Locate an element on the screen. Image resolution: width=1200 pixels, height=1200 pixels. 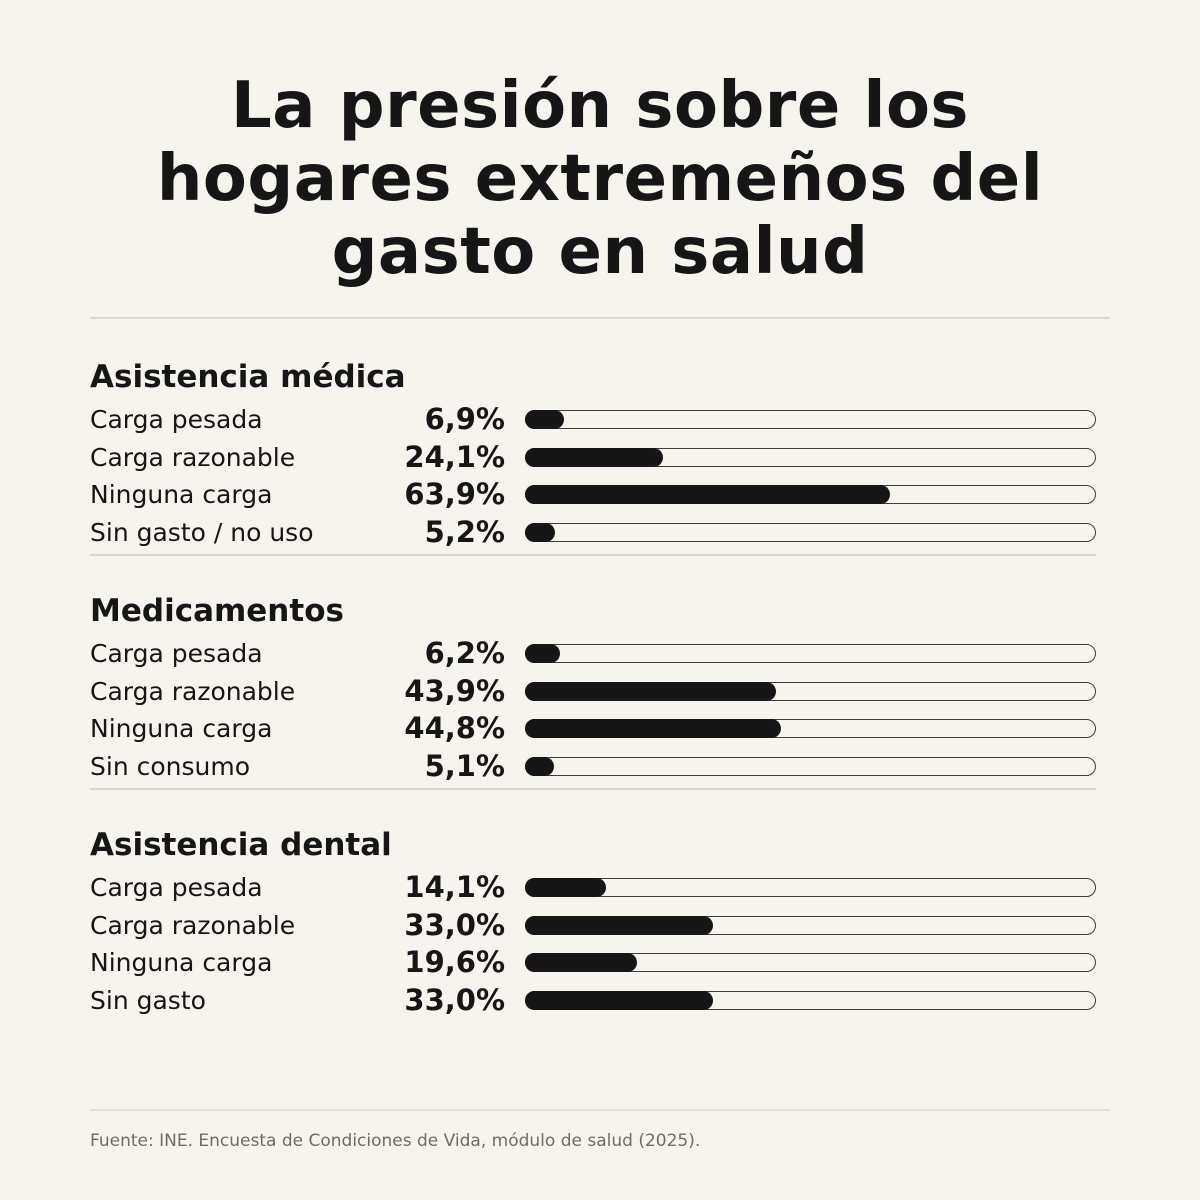
value-label: 44,8% is located at coordinates (454, 728).